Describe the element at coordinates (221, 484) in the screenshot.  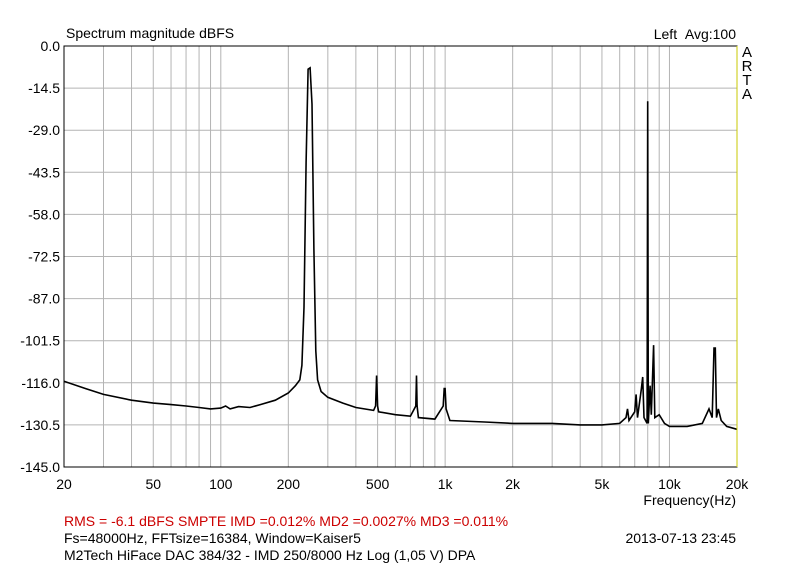
I see `x-tick-label: 100` at that location.